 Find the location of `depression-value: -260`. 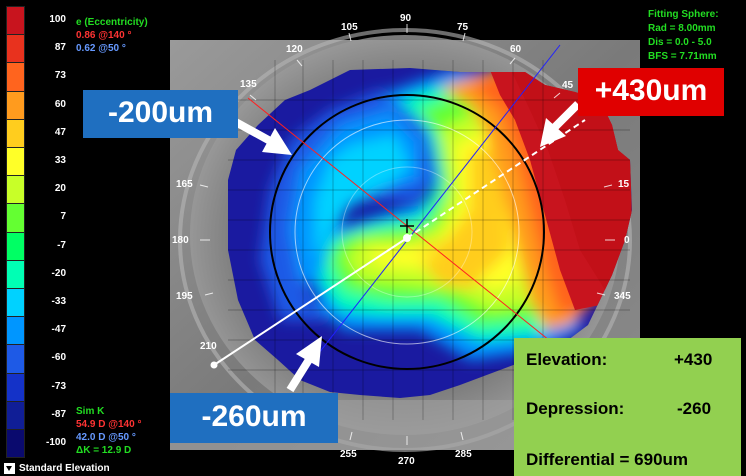

depression-value: -260 is located at coordinates (694, 408).